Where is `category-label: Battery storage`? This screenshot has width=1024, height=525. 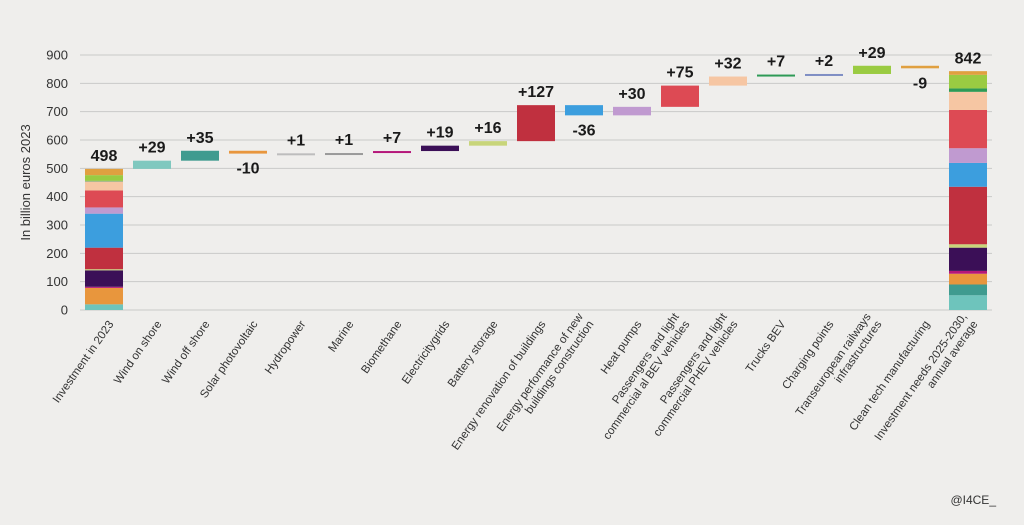 category-label: Battery storage is located at coordinates (473, 354).